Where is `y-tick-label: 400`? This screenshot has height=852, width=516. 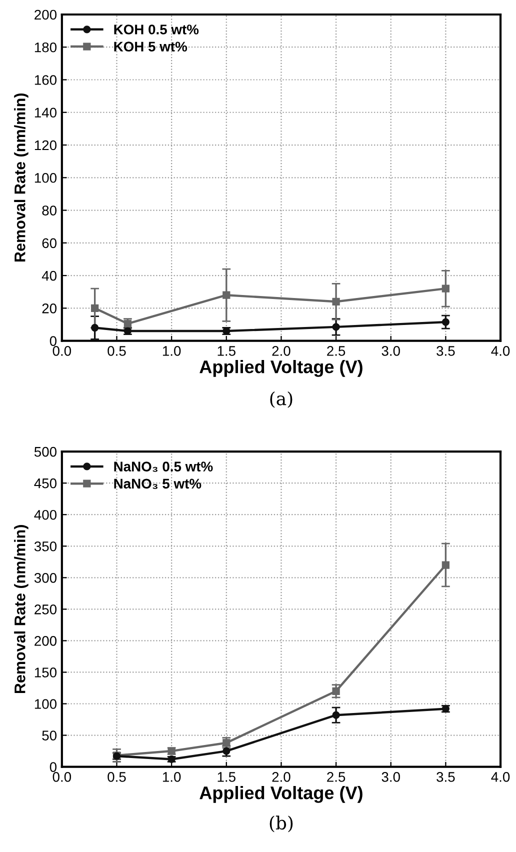 y-tick-label: 400 is located at coordinates (45, 515).